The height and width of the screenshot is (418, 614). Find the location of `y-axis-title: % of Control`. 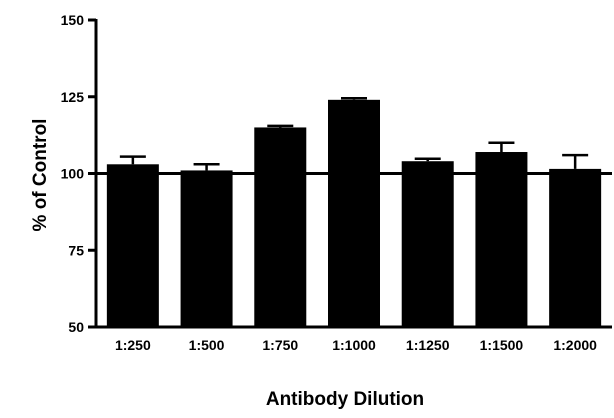

y-axis-title: % of Control is located at coordinates (40, 175).